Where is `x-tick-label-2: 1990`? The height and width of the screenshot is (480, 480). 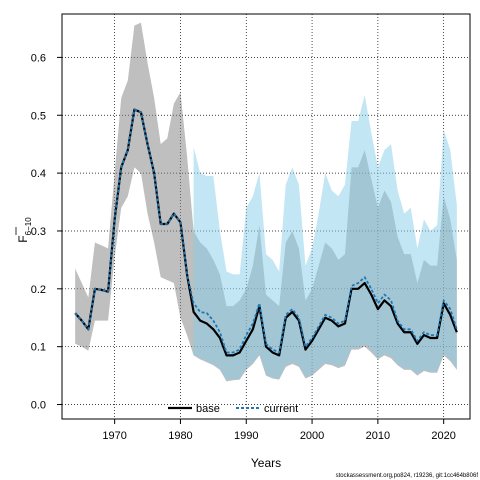 x-tick-label-2: 1990 is located at coordinates (246, 436).